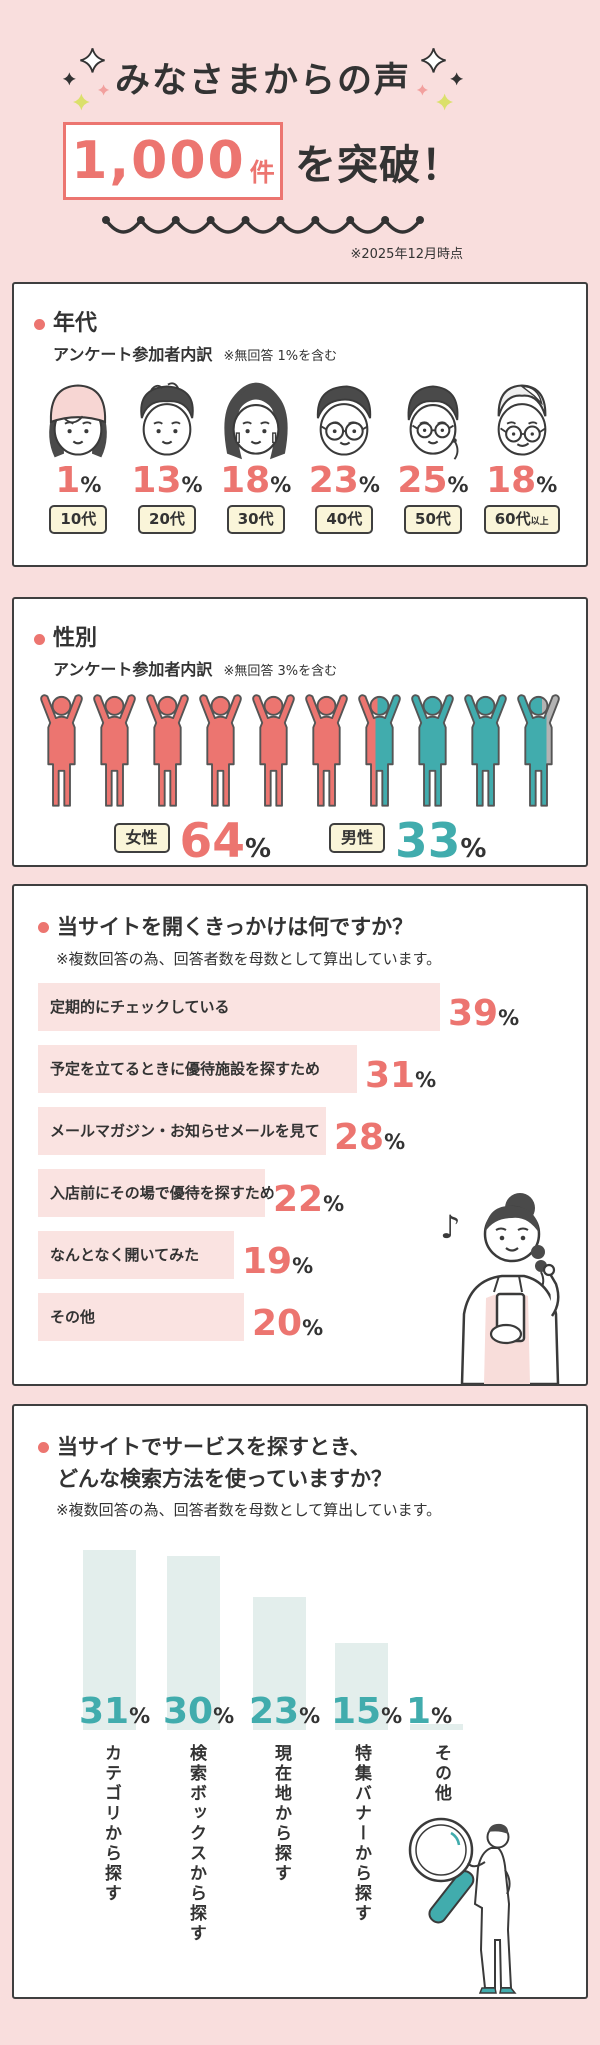  What do you see at coordinates (195, 354) in the screenshot?
I see `age-section-subtitle: アンケート参加者内訳 ※無回答 1%を含む` at bounding box center [195, 354].